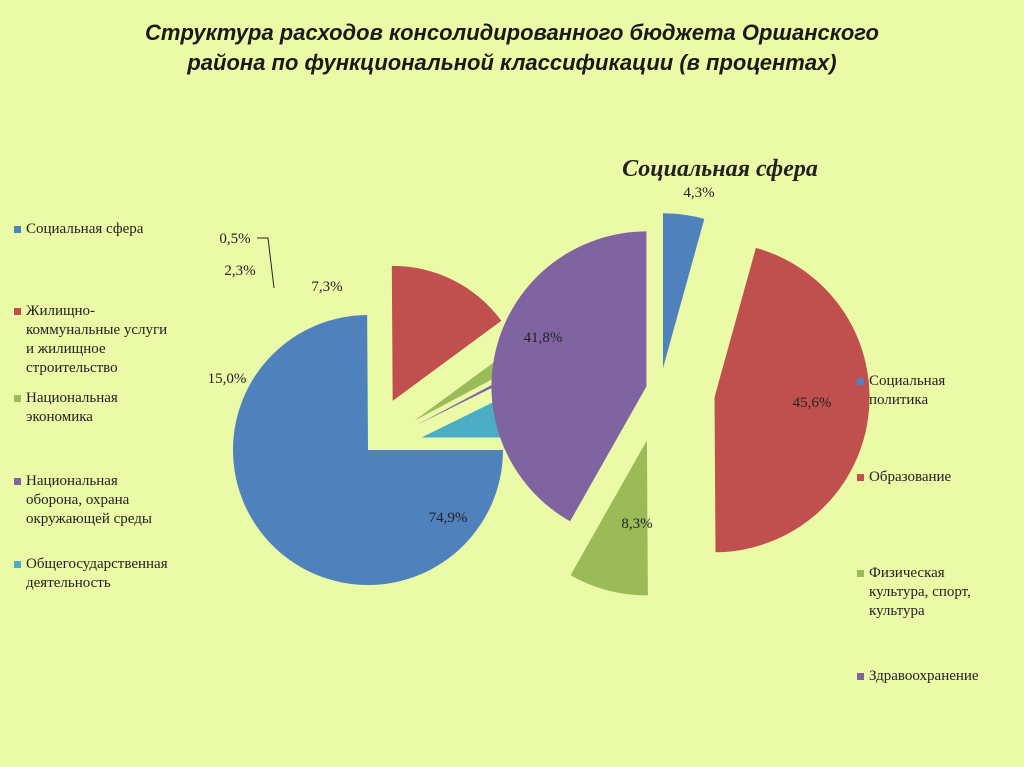 This screenshot has height=767, width=1024. Describe the element at coordinates (85, 229) in the screenshot. I see `legend-label: Социальная сфера` at that location.